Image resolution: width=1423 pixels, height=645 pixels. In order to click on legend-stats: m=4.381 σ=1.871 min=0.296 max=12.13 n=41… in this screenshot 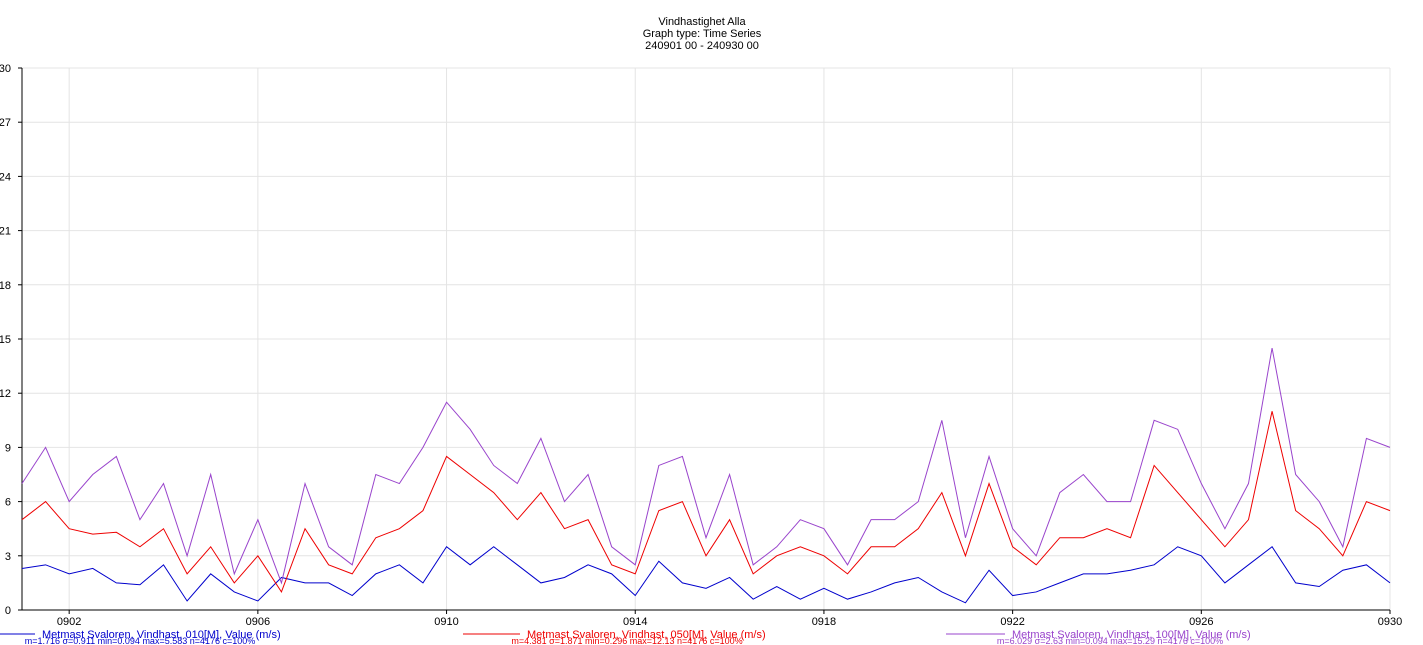, I will do `click(626, 640)`.